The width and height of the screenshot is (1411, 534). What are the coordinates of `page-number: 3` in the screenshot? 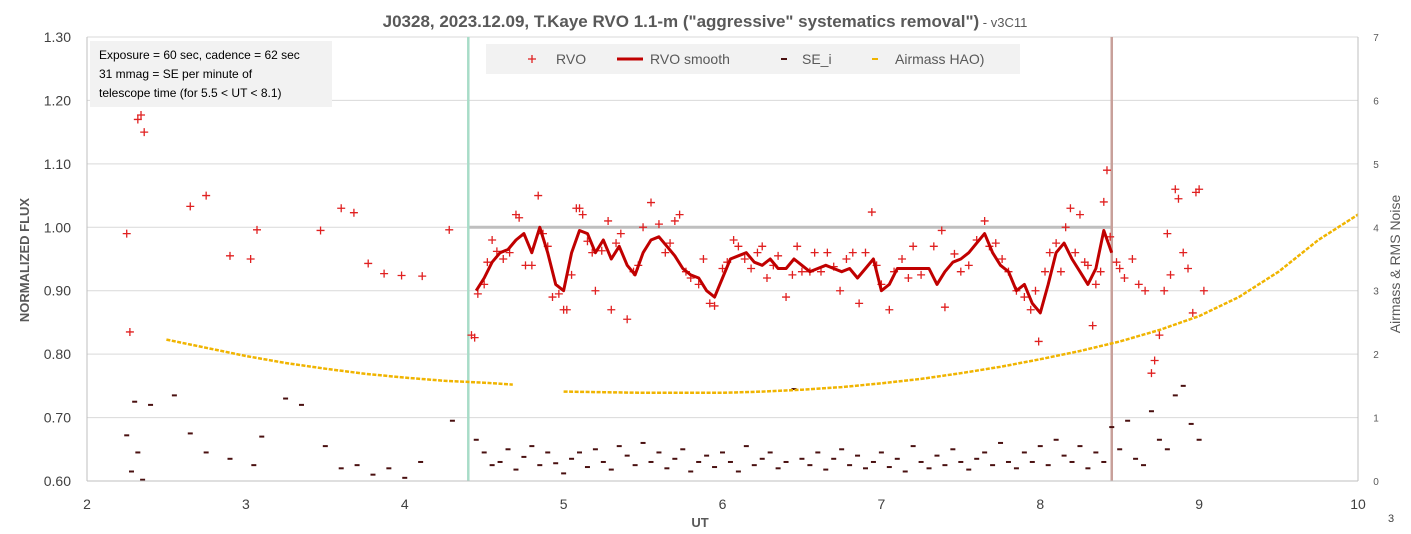 It's located at (1391, 519).